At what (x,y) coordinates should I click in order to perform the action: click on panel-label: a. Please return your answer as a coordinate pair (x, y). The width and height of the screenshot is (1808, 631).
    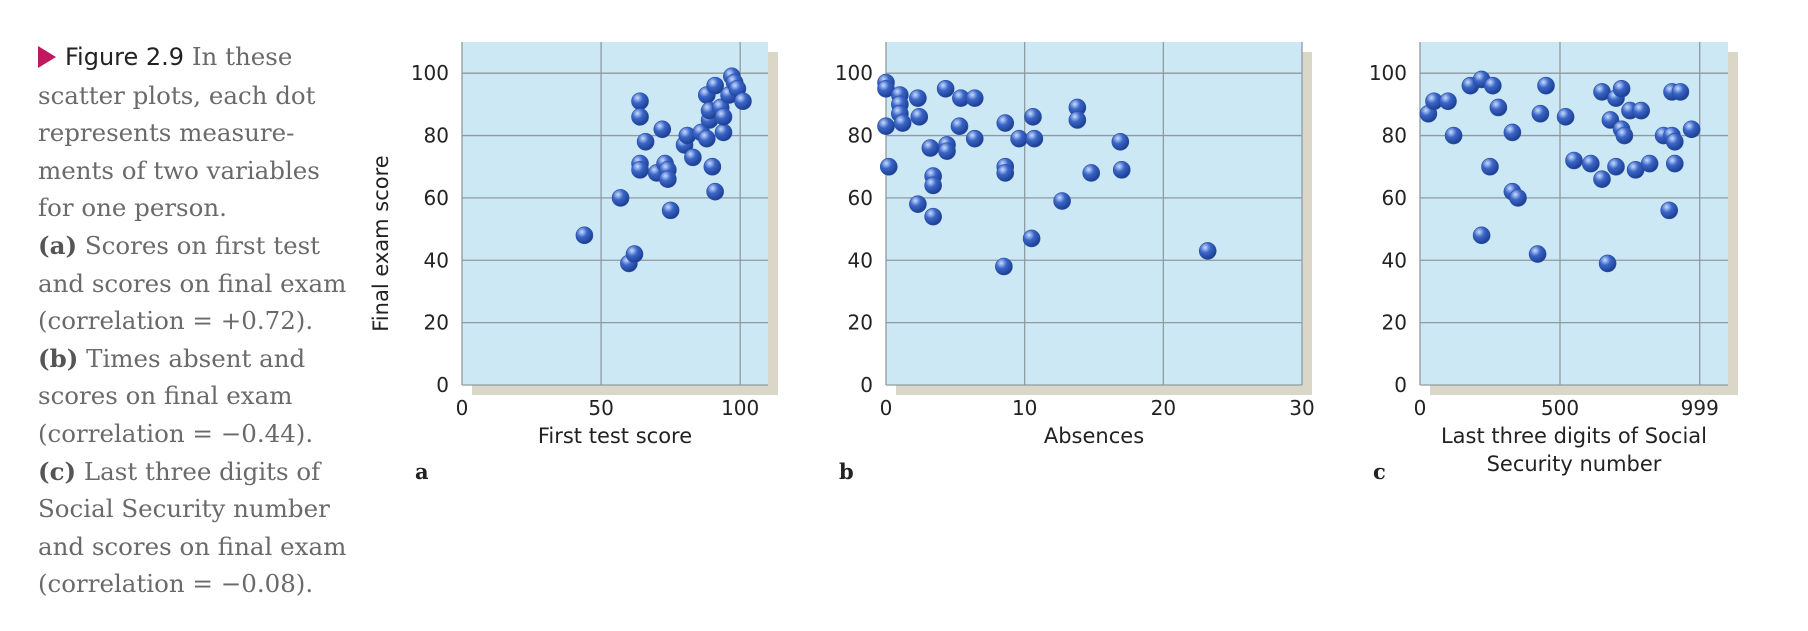
    Looking at the image, I should click on (422, 471).